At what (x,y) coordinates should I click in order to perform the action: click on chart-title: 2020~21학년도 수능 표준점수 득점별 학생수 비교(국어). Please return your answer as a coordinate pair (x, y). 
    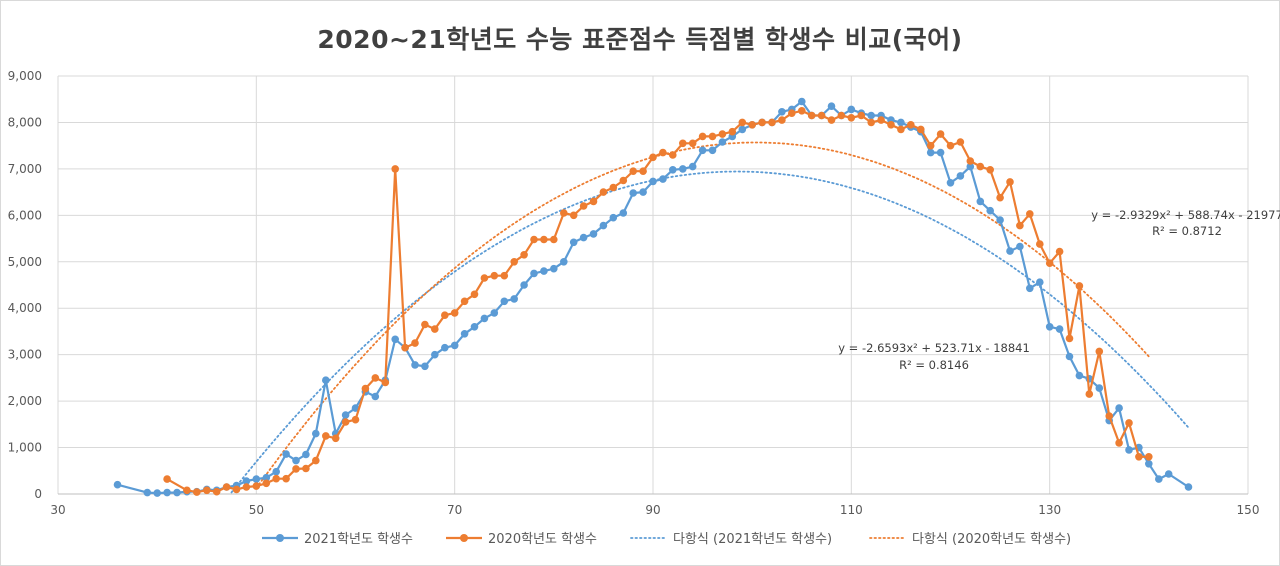
    Looking at the image, I should click on (640, 39).